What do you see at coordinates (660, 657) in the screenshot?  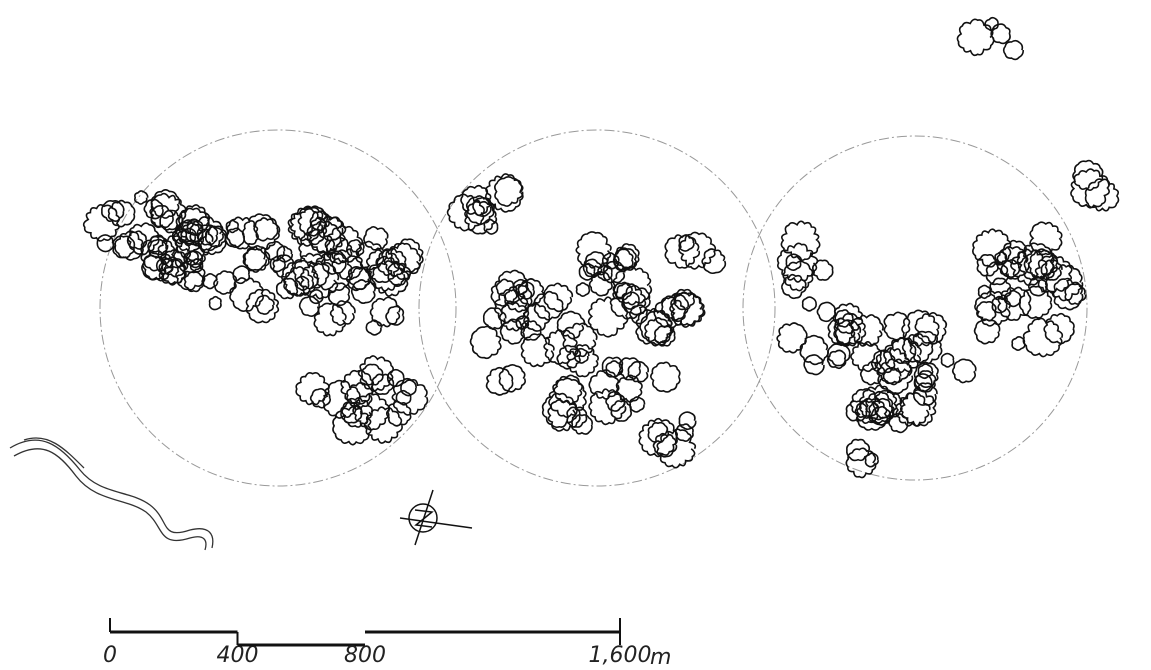 I see `scale-unit: m` at bounding box center [660, 657].